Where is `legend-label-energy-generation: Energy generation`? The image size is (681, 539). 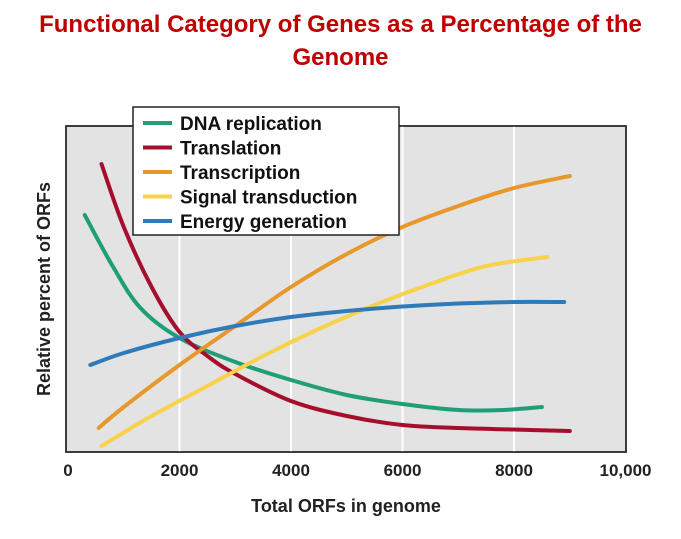
legend-label-energy-generation: Energy generation is located at coordinates (263, 222).